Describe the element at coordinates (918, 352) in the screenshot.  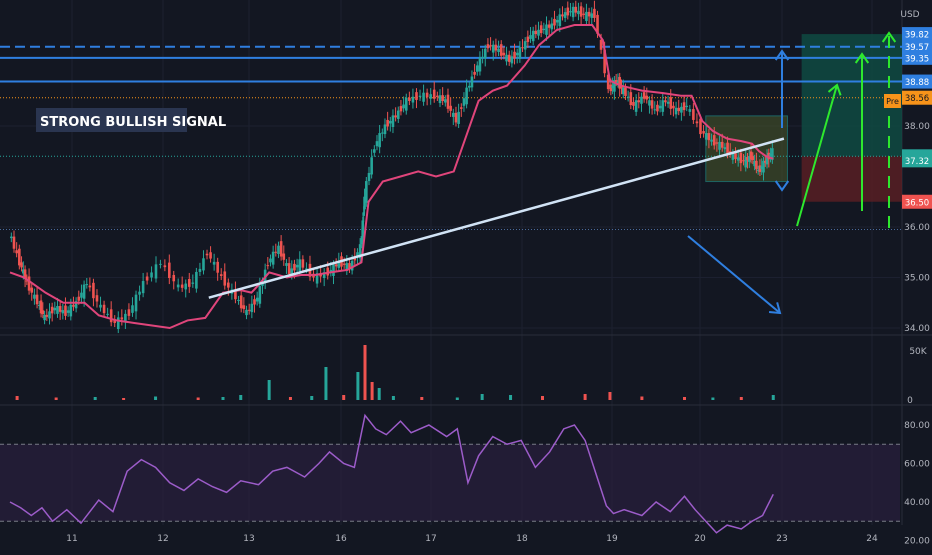
I see `volume-tick-label: 50K` at that location.